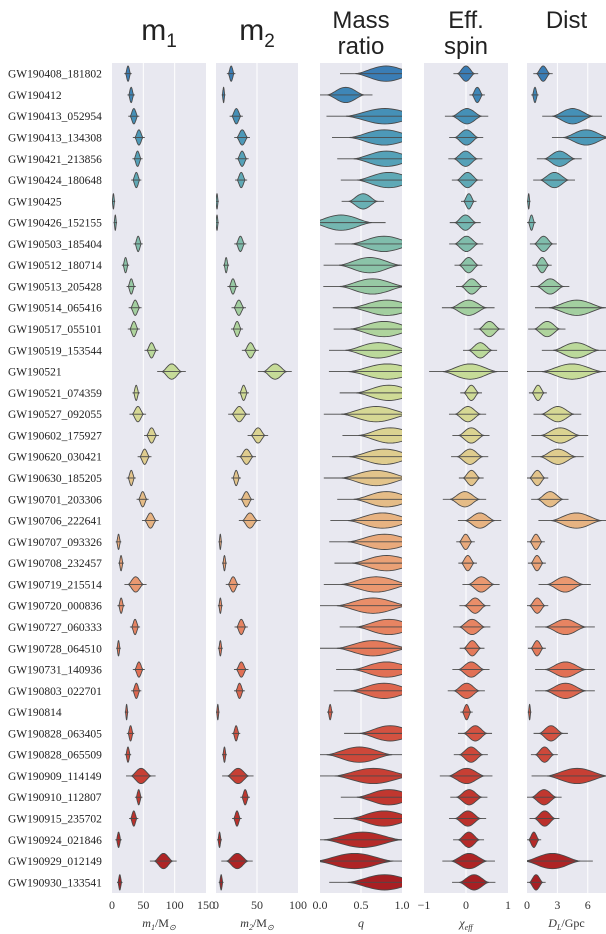 Image resolution: width=606 pixels, height=934 pixels. Describe the element at coordinates (55, 756) in the screenshot. I see `event-label: GW190828_065509` at that location.